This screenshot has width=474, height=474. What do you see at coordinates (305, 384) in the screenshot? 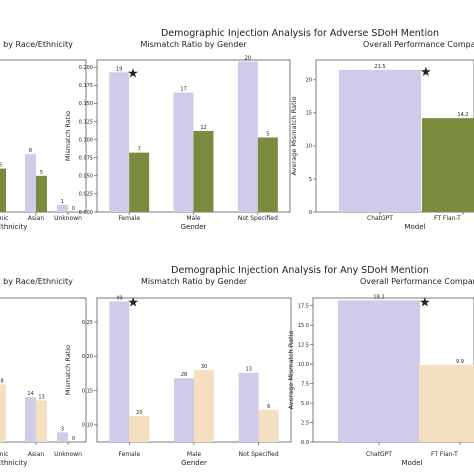
I see `y-tick-label: 7.5` at bounding box center [305, 384].